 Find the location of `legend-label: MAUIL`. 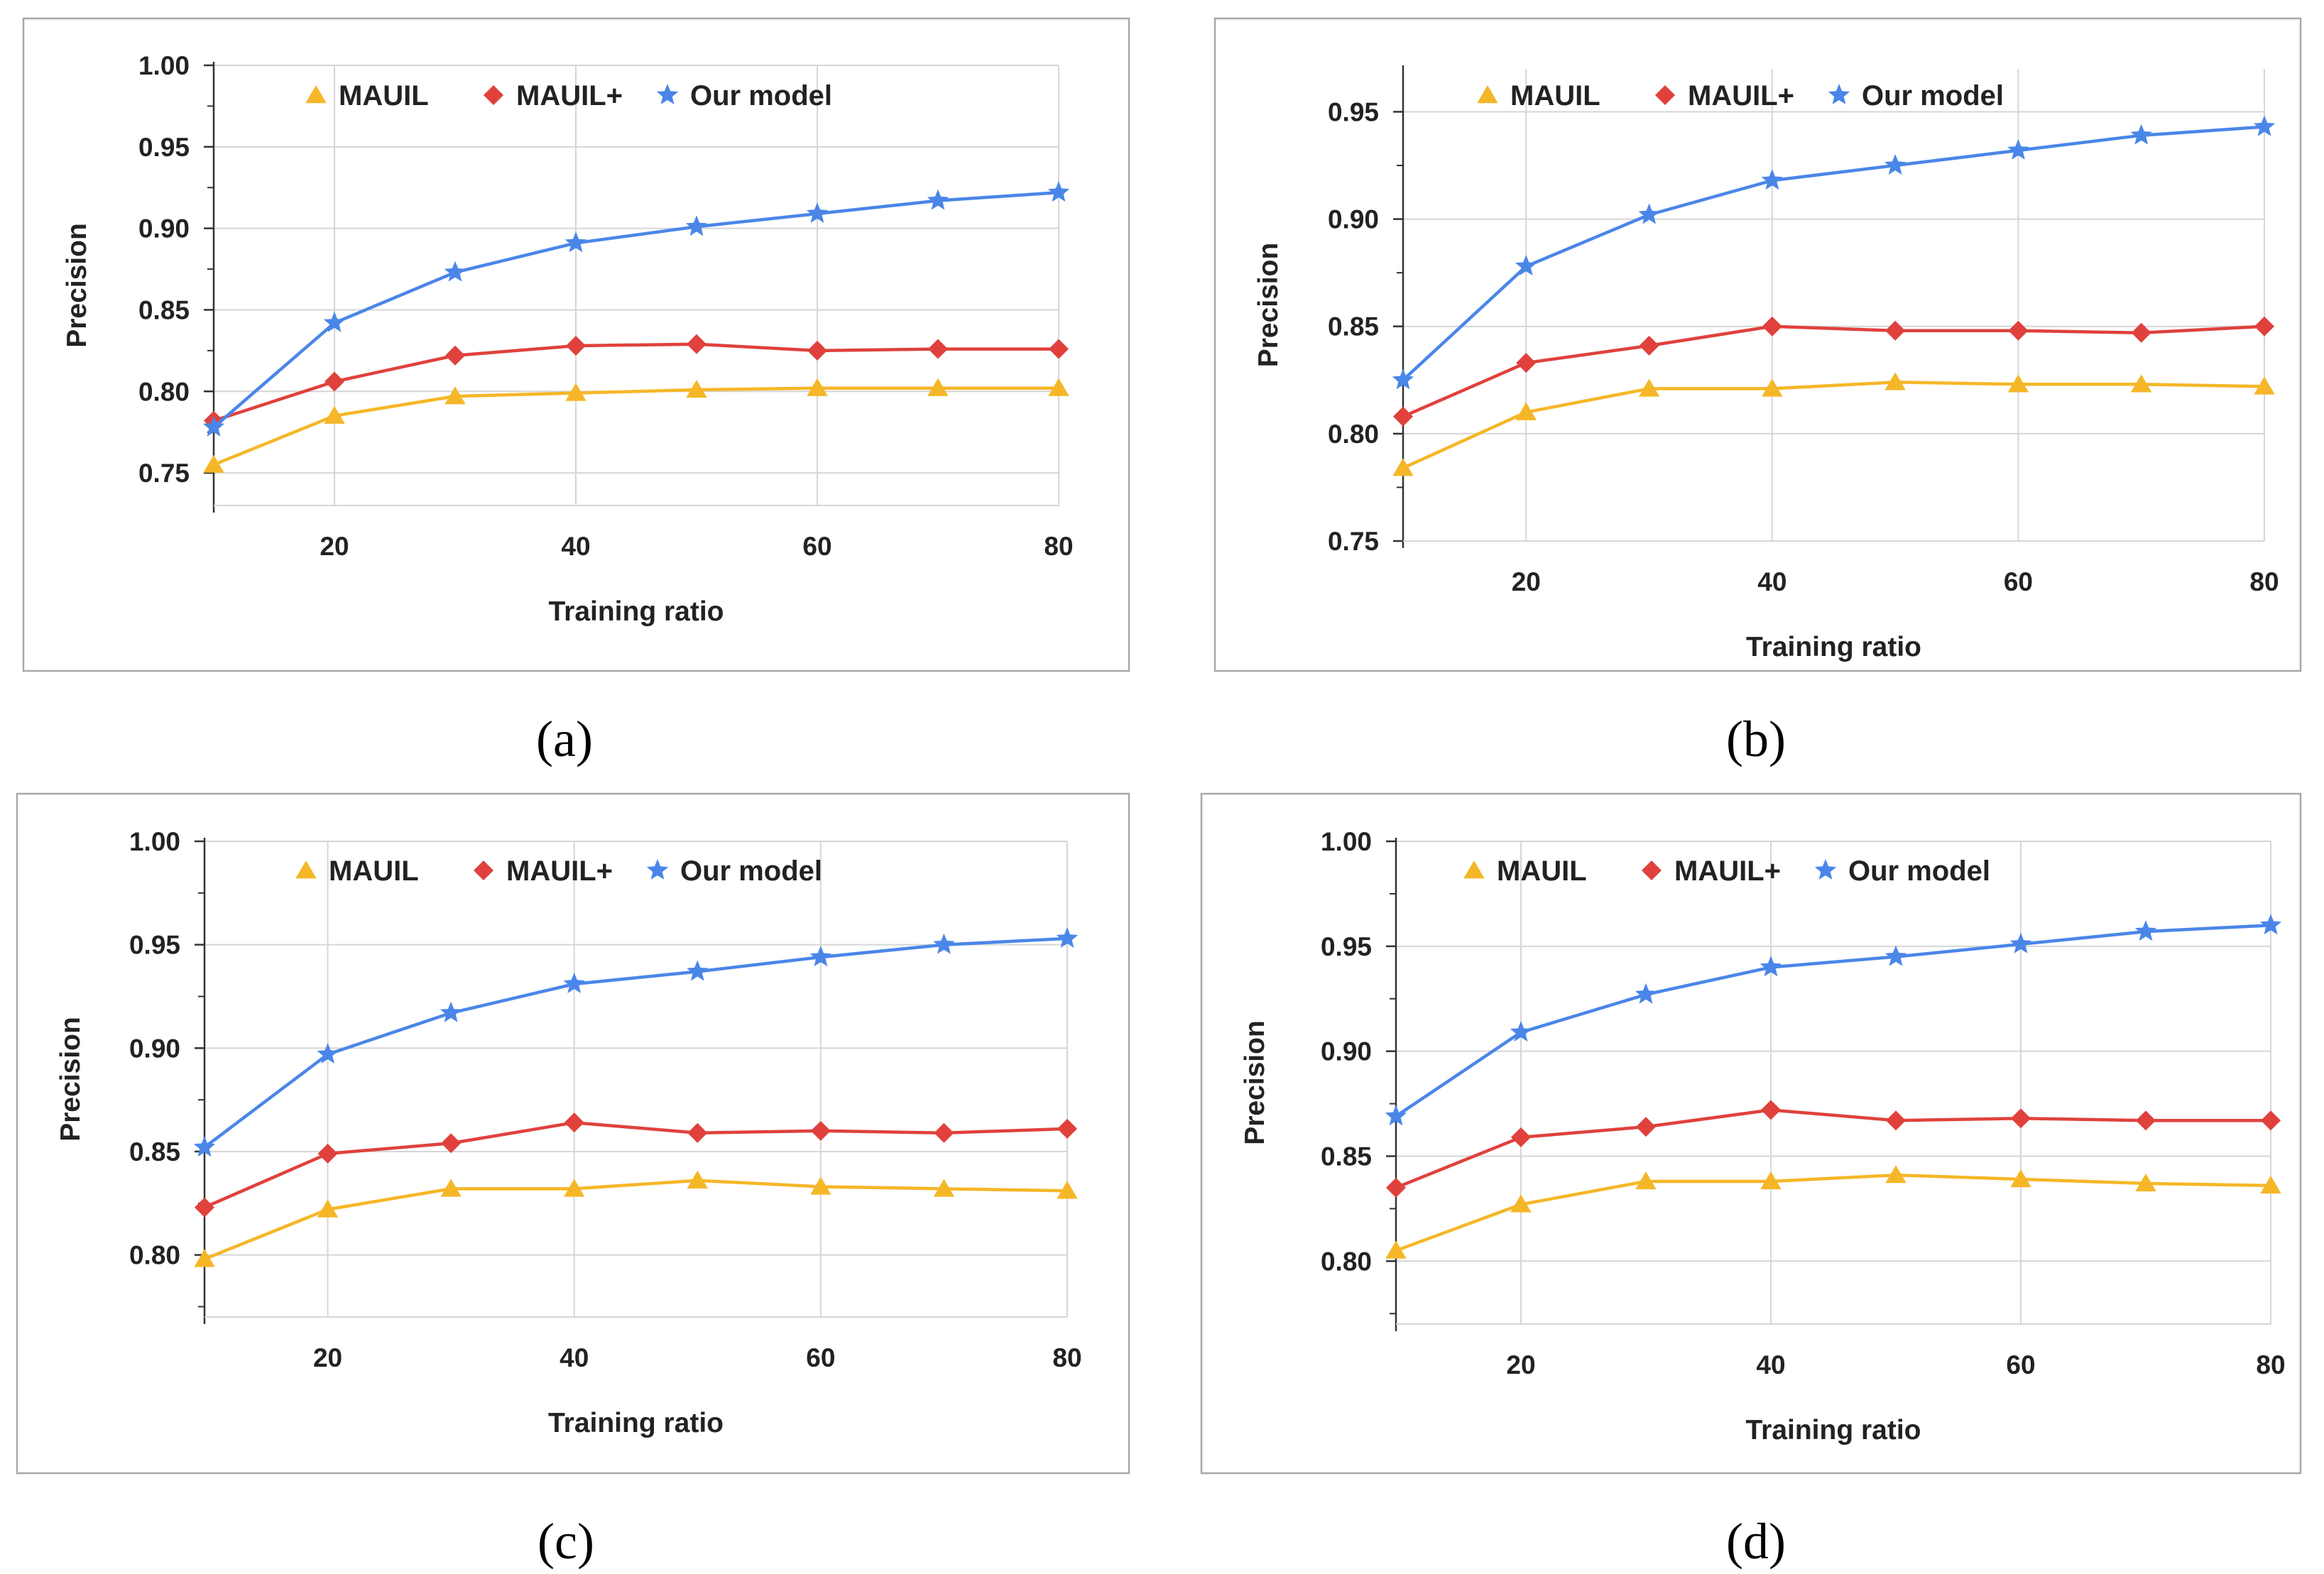

legend-label: MAUIL is located at coordinates (1555, 95).